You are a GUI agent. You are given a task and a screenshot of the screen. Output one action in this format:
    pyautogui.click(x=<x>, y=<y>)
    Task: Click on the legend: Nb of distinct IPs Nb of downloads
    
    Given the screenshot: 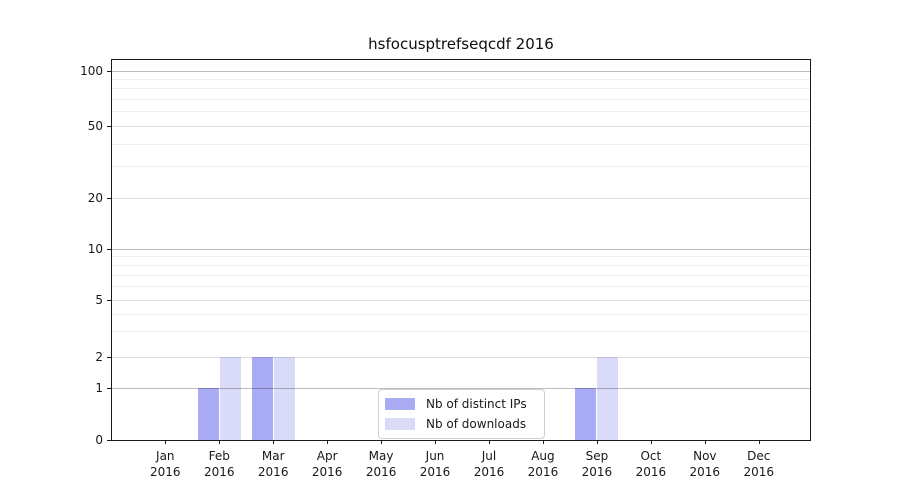 What is the action you would take?
    pyautogui.click(x=461, y=414)
    